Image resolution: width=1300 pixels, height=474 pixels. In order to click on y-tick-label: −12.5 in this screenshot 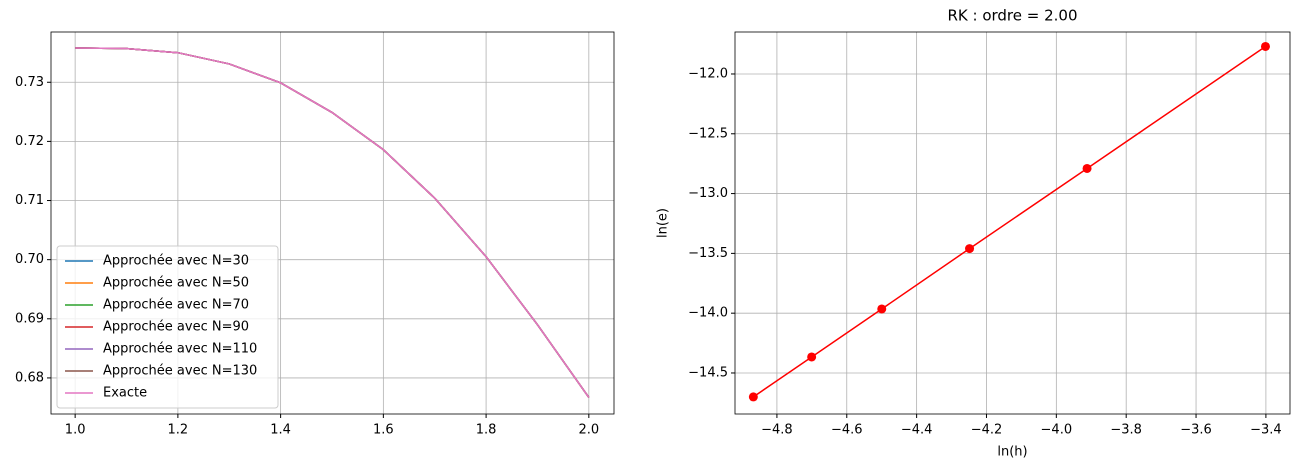, I will do `click(708, 133)`.